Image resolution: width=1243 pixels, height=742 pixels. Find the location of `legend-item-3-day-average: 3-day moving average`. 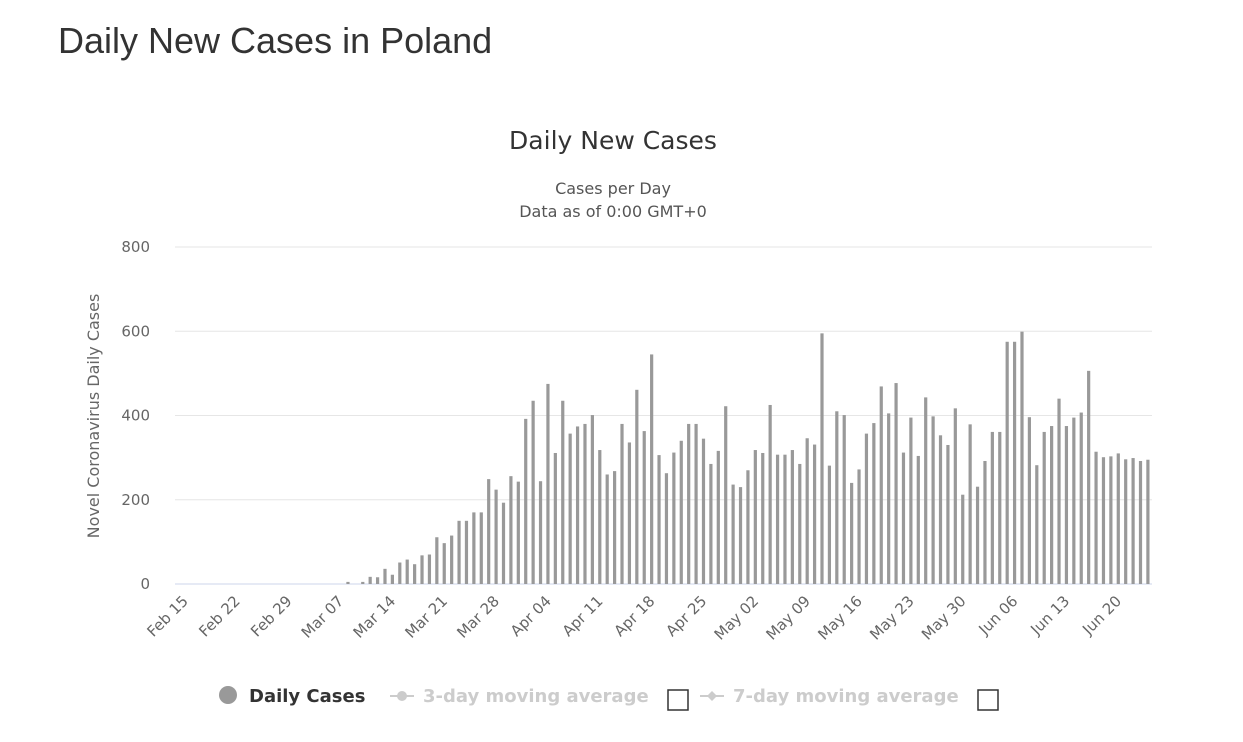

legend-item-3-day-average: 3-day moving average is located at coordinates (519, 696).